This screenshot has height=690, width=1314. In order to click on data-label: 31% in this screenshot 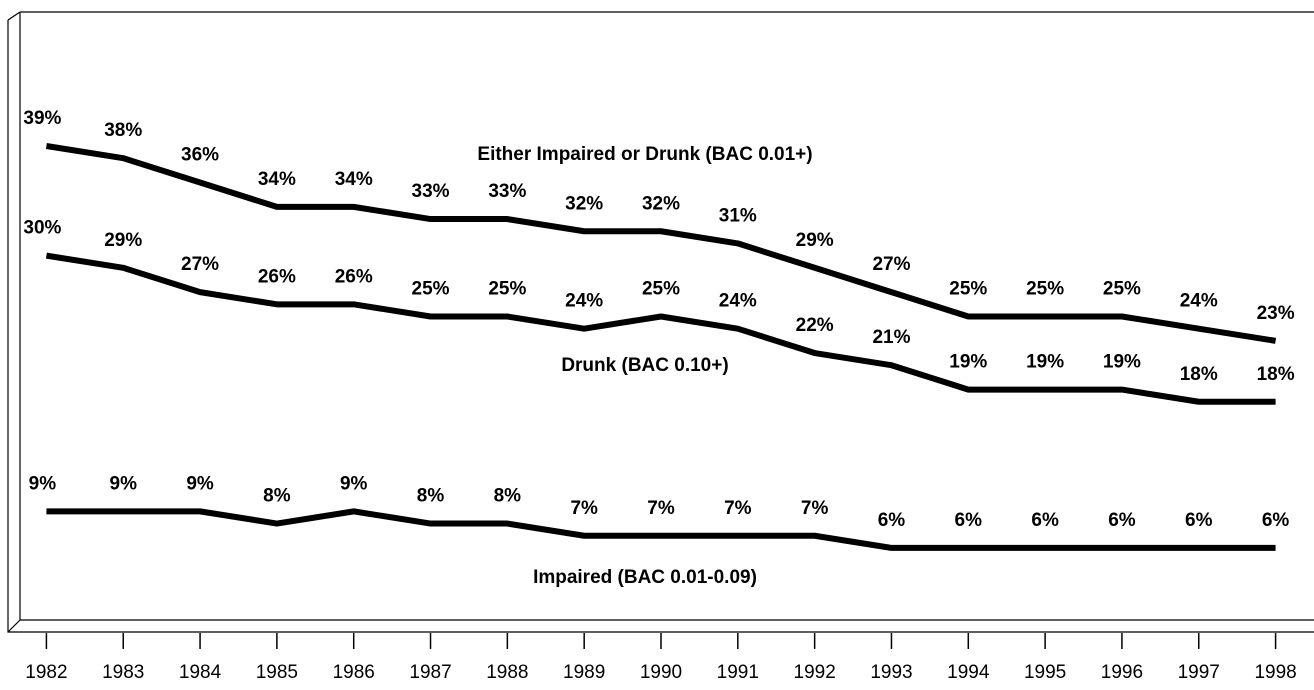, I will do `click(738, 215)`.